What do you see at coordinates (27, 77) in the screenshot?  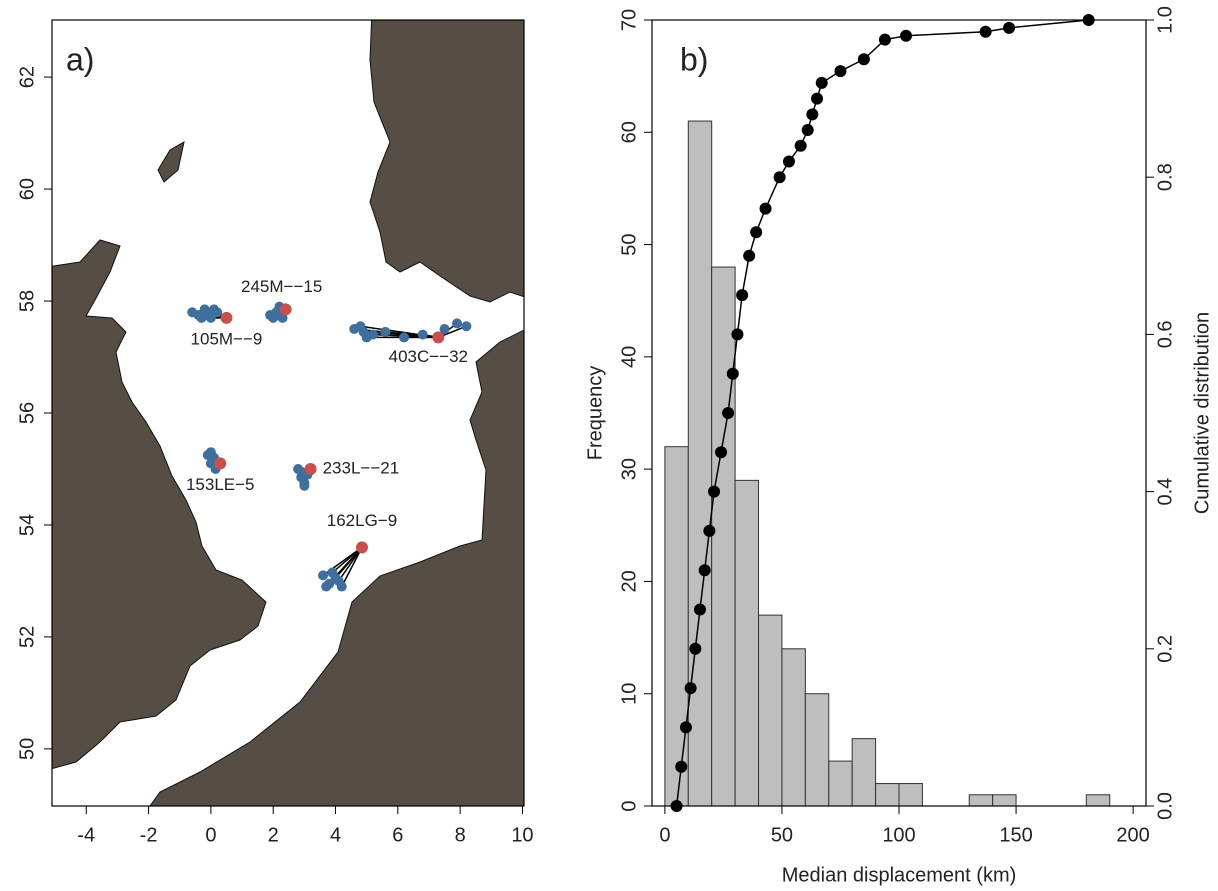 I see `y-tick-label: 62` at bounding box center [27, 77].